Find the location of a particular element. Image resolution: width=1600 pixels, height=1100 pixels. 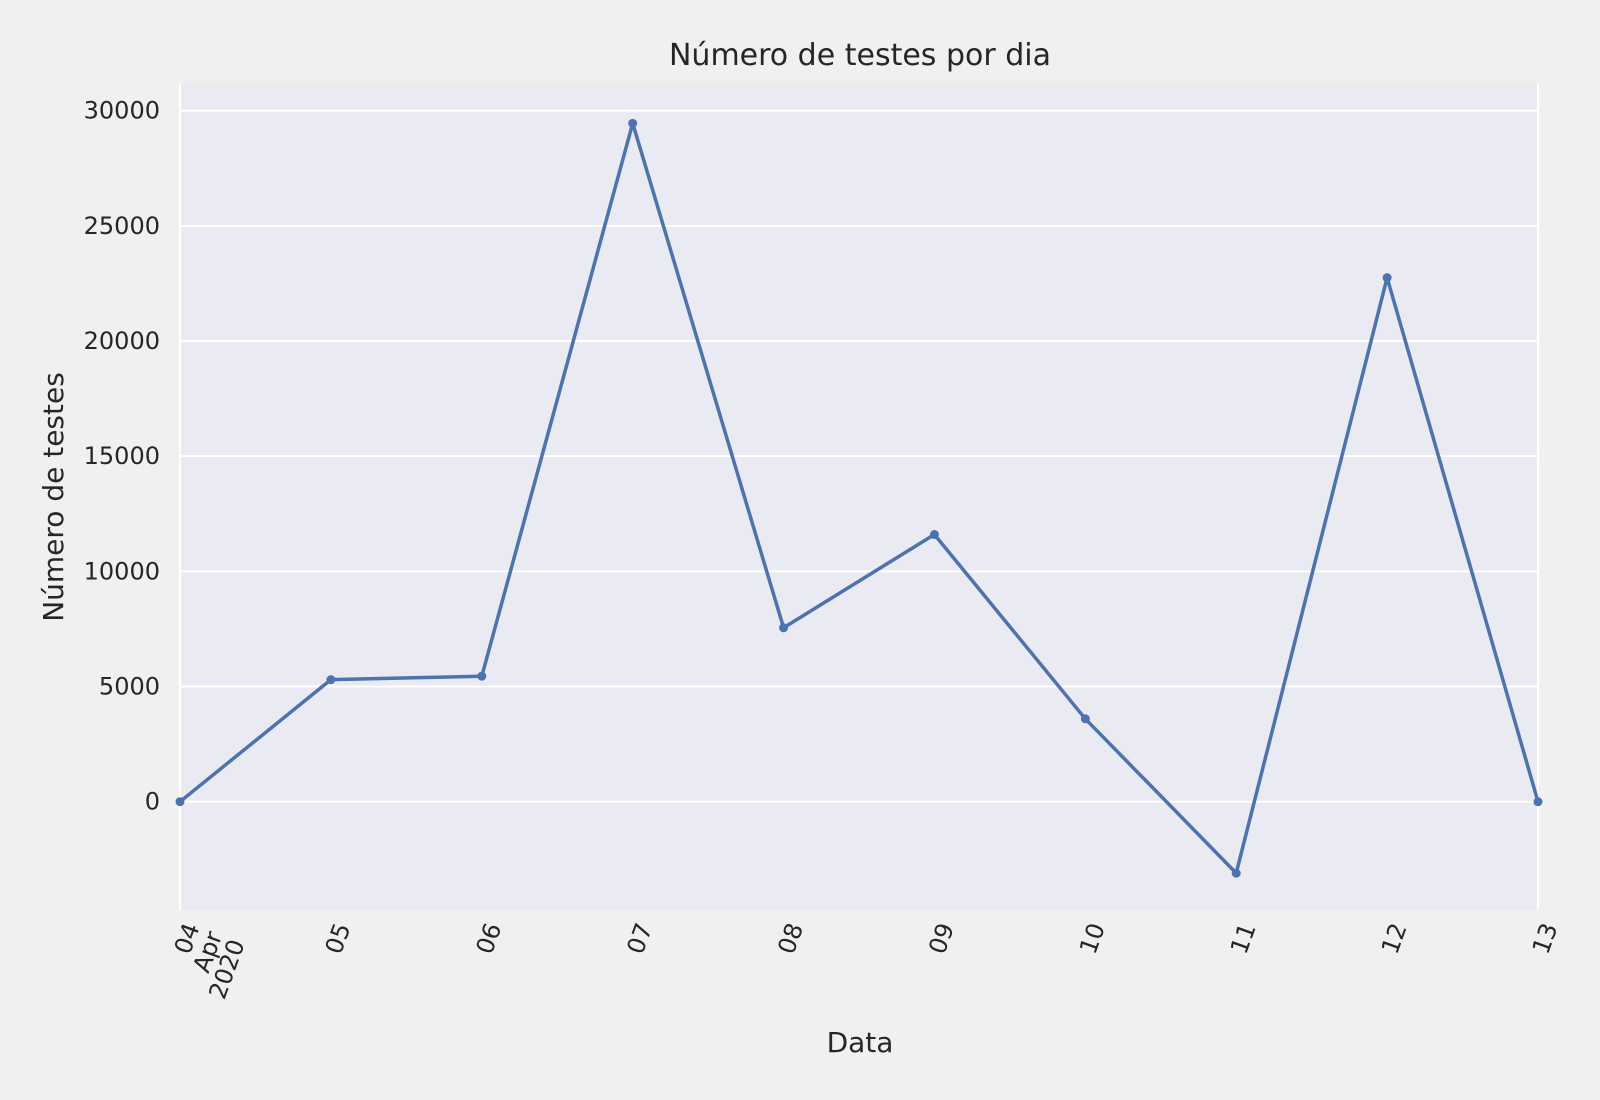

y-tick-label: 0 is located at coordinates (152, 802).